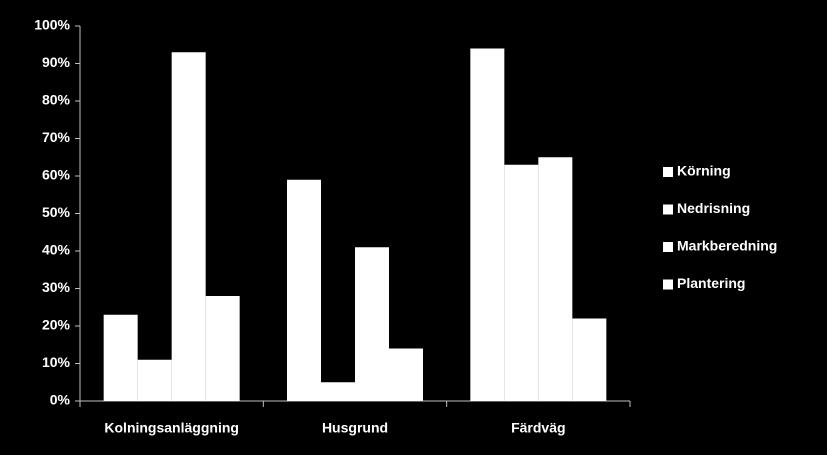 The height and width of the screenshot is (455, 827). I want to click on y-tick-label: 20%, so click(56, 325).